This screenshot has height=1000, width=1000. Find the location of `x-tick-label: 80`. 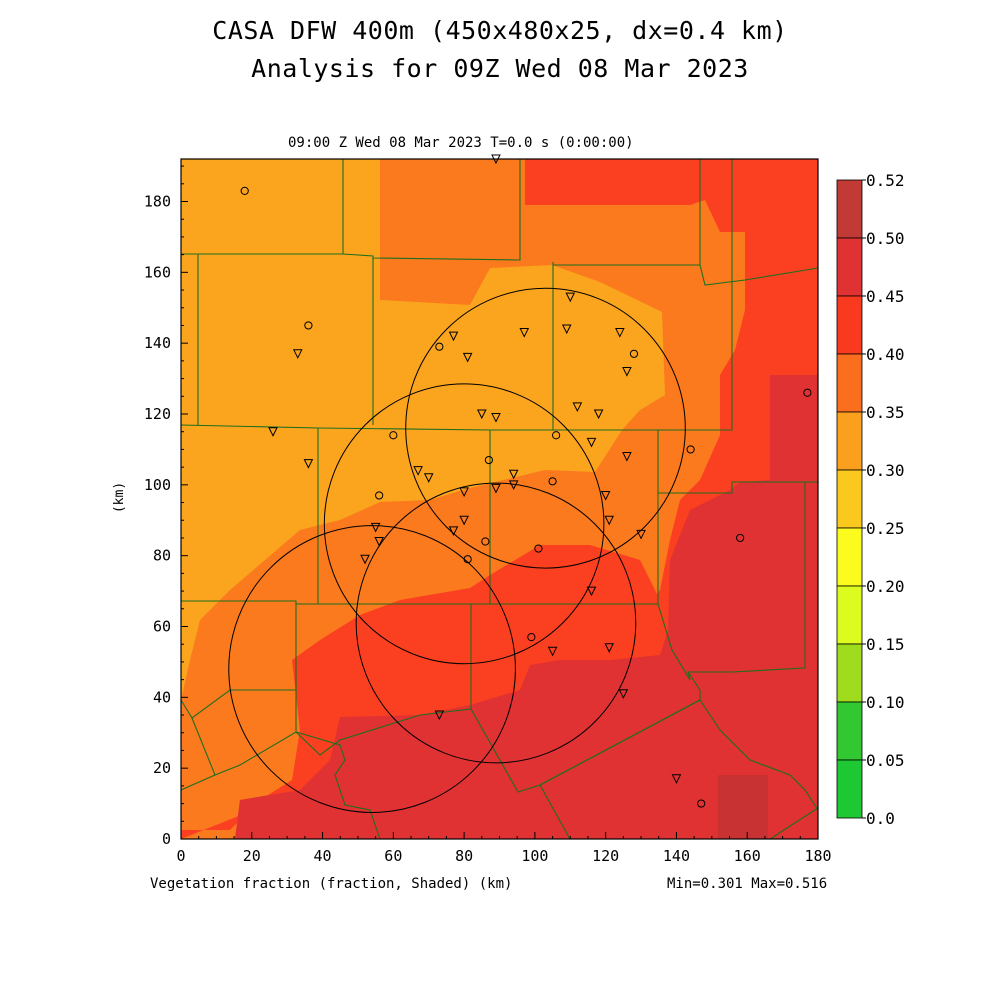

x-tick-label: 80 is located at coordinates (464, 856).